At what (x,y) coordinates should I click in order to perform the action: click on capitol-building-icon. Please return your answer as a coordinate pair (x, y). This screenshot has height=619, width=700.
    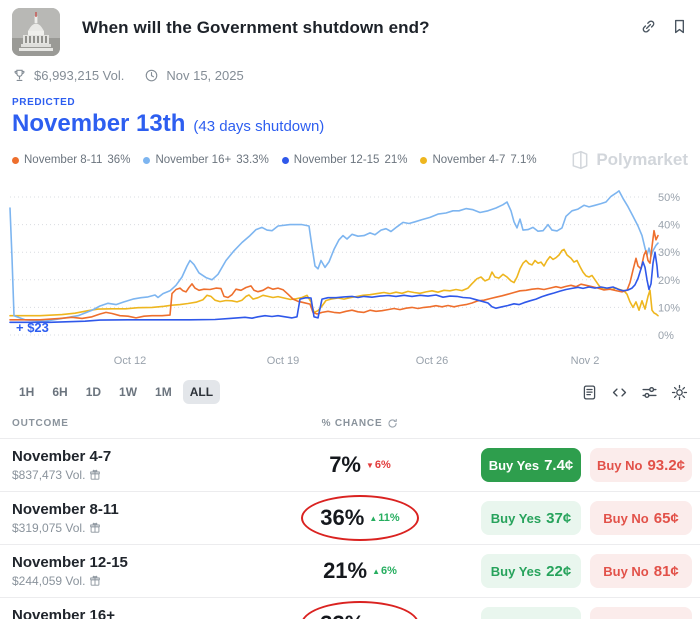
    Looking at the image, I should click on (36, 32).